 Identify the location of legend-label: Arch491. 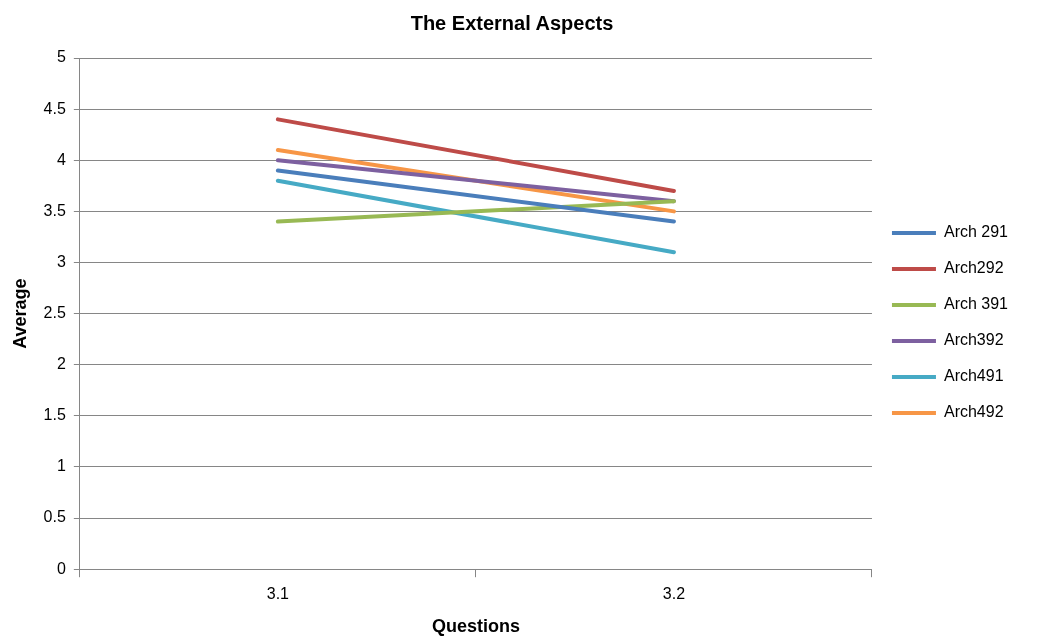
(973, 376).